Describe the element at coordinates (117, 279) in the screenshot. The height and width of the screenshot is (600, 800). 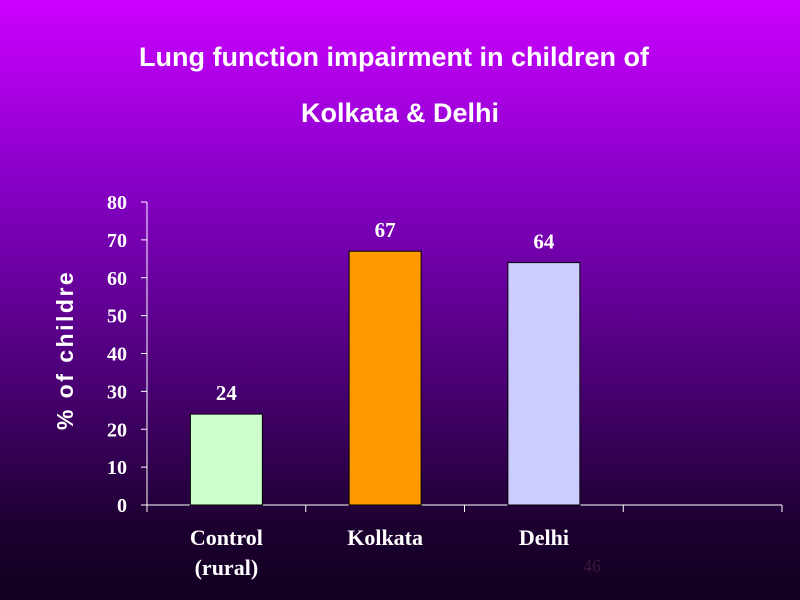
I see `y-tick-label: 60` at that location.